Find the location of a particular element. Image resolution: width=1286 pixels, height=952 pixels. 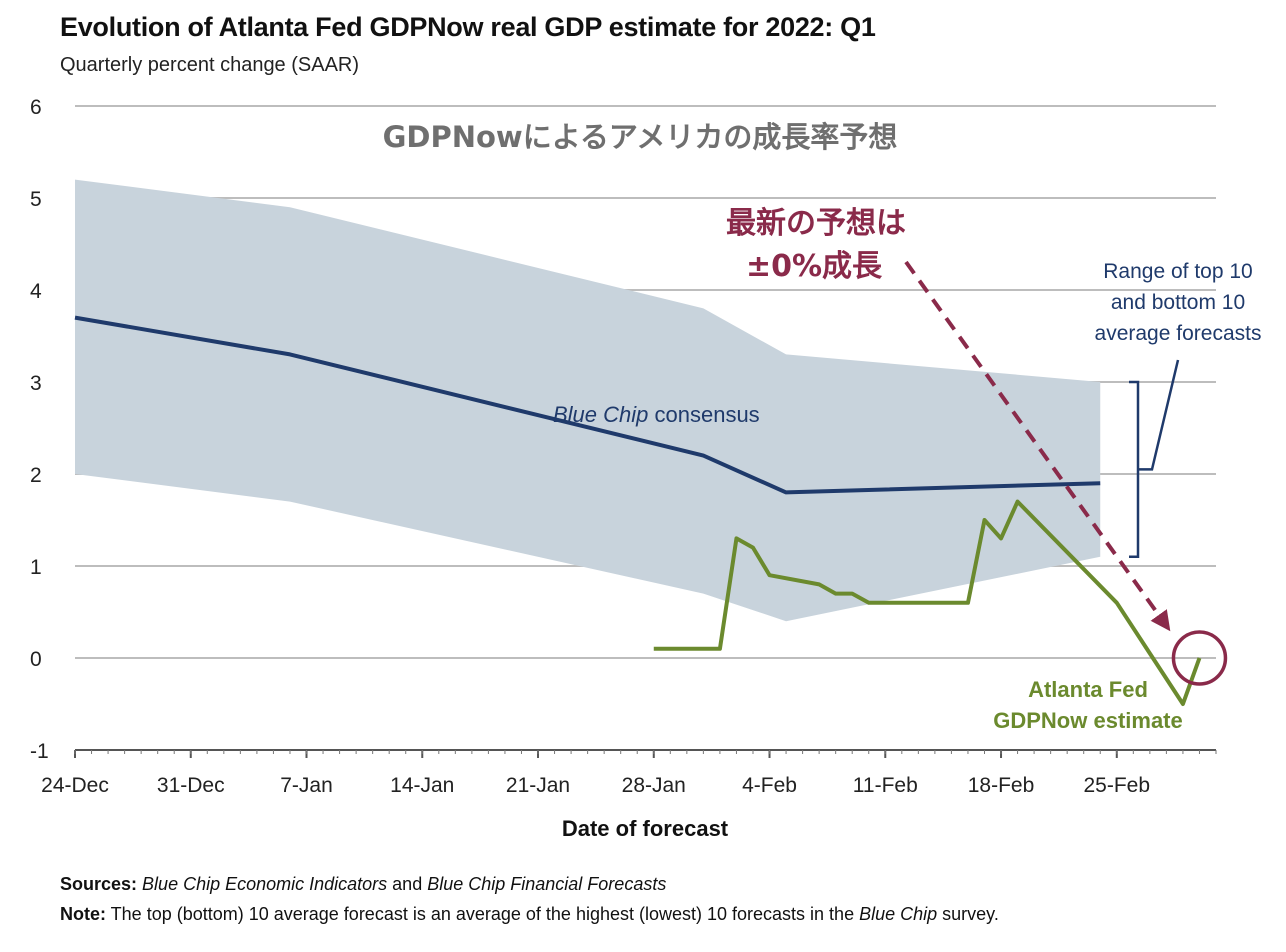

y-tick-label: 0 is located at coordinates (36, 659).